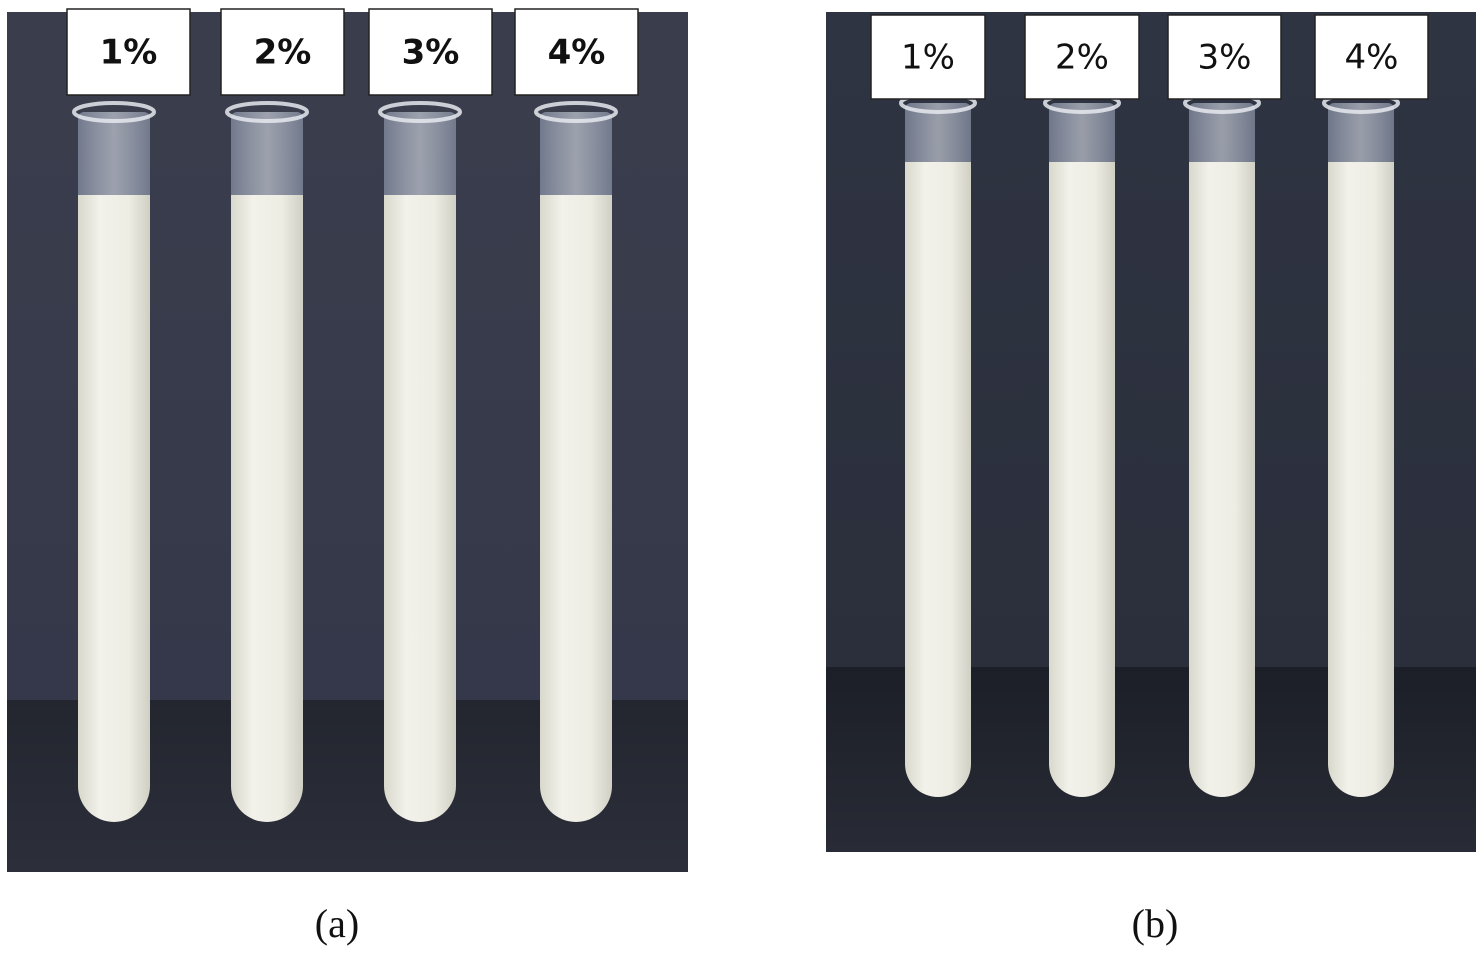 The width and height of the screenshot is (1484, 957). What do you see at coordinates (1155, 923) in the screenshot?
I see `panel-caption: (b)` at bounding box center [1155, 923].